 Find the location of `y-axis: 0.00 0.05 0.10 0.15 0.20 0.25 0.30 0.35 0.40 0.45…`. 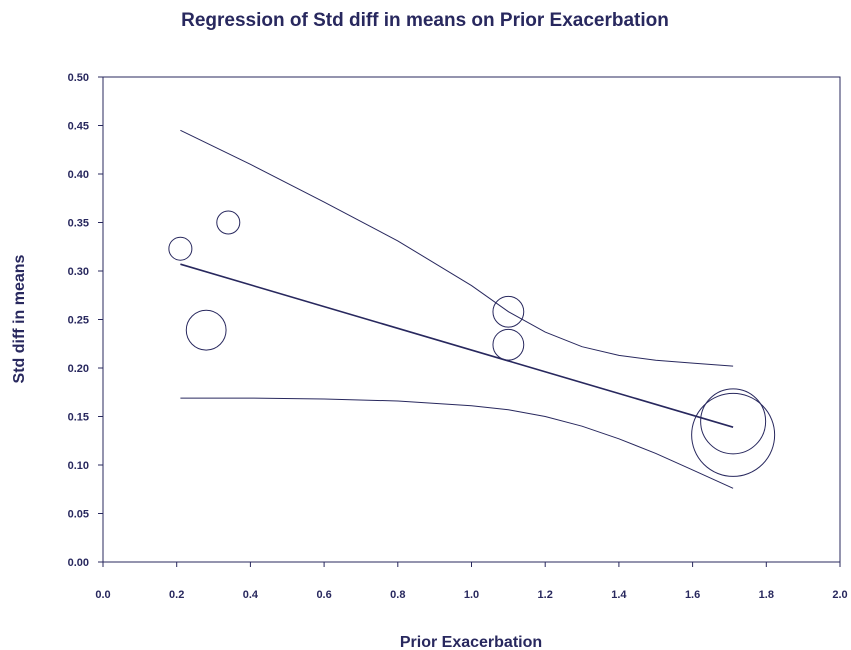

y-axis: 0.00 0.05 0.10 0.15 0.20 0.25 0.30 0.35 0.40 0.45… is located at coordinates (85, 320).